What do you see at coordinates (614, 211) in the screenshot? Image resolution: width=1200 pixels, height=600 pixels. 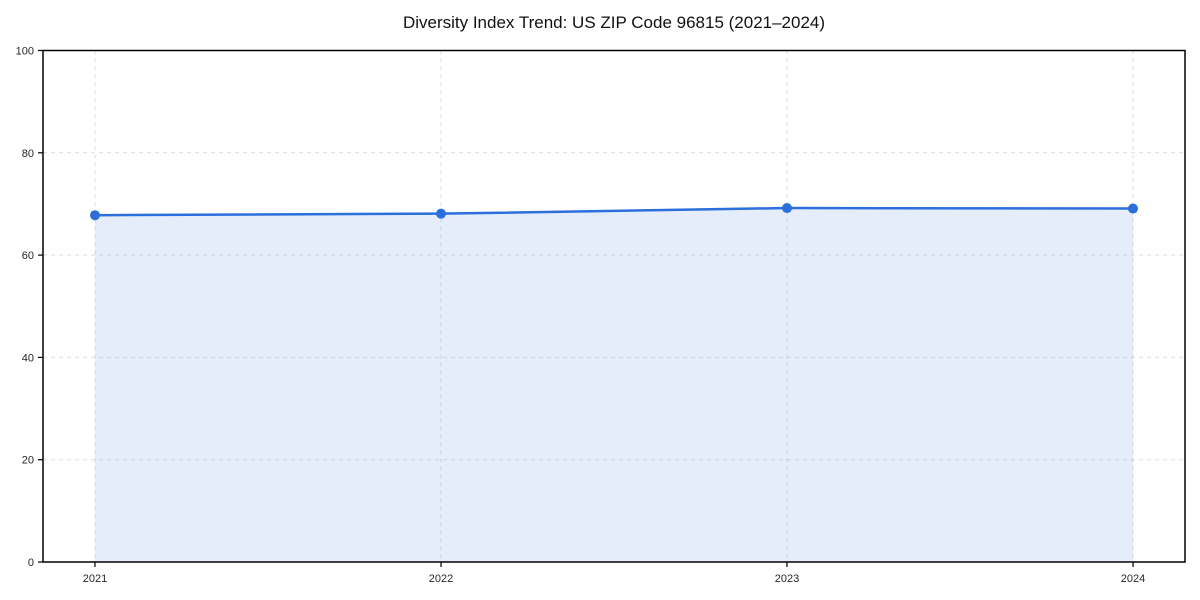 I see `trend-line` at bounding box center [614, 211].